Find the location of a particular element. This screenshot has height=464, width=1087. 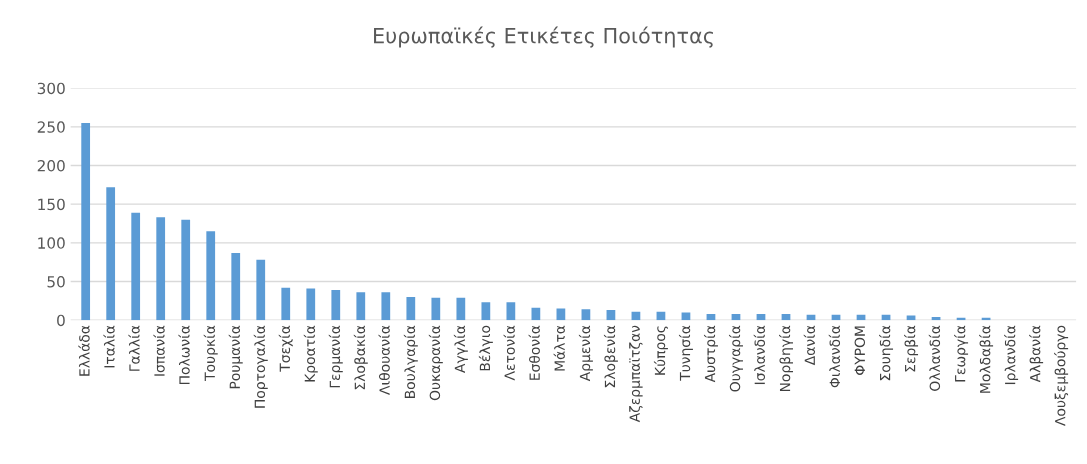

x-tick-label: Φιλανδία is located at coordinates (834, 356).